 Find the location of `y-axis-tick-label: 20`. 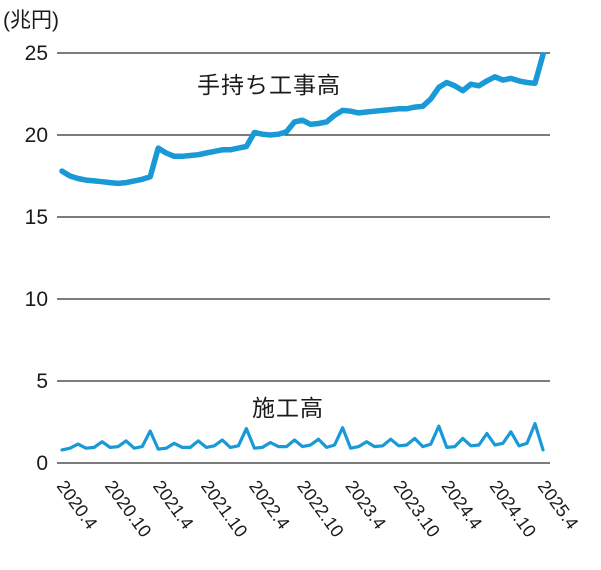

y-axis-tick-label: 20 is located at coordinates (36, 135).